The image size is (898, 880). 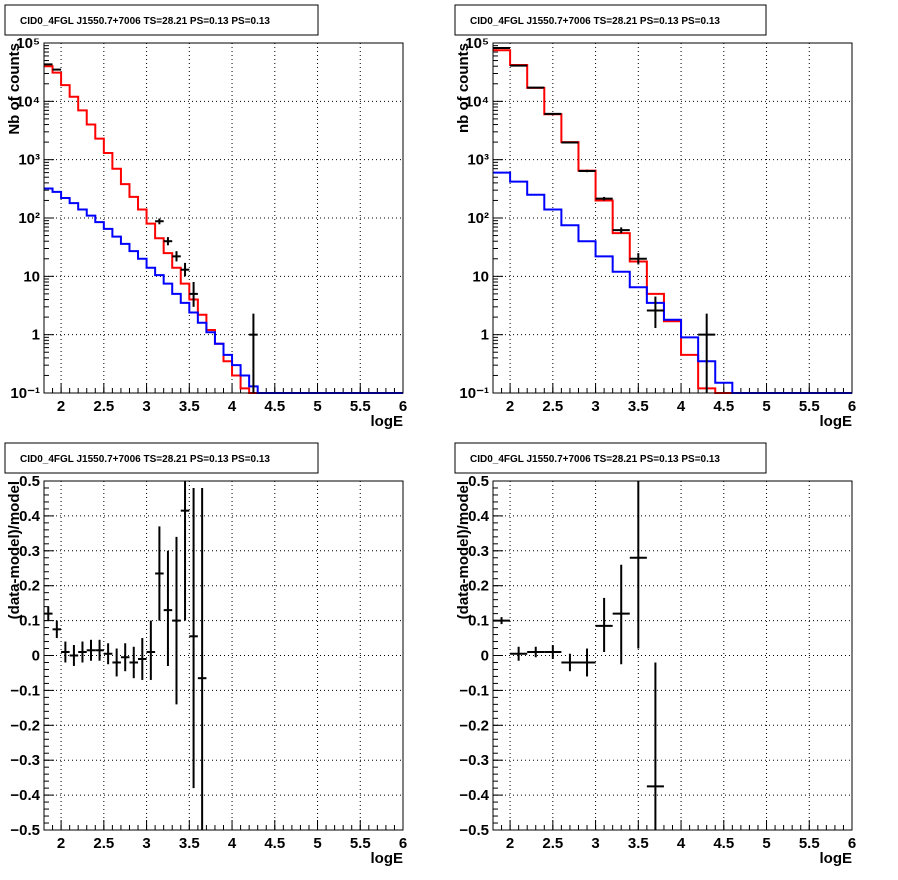 I want to click on y-tick-label: 0, so click(x=485, y=656).